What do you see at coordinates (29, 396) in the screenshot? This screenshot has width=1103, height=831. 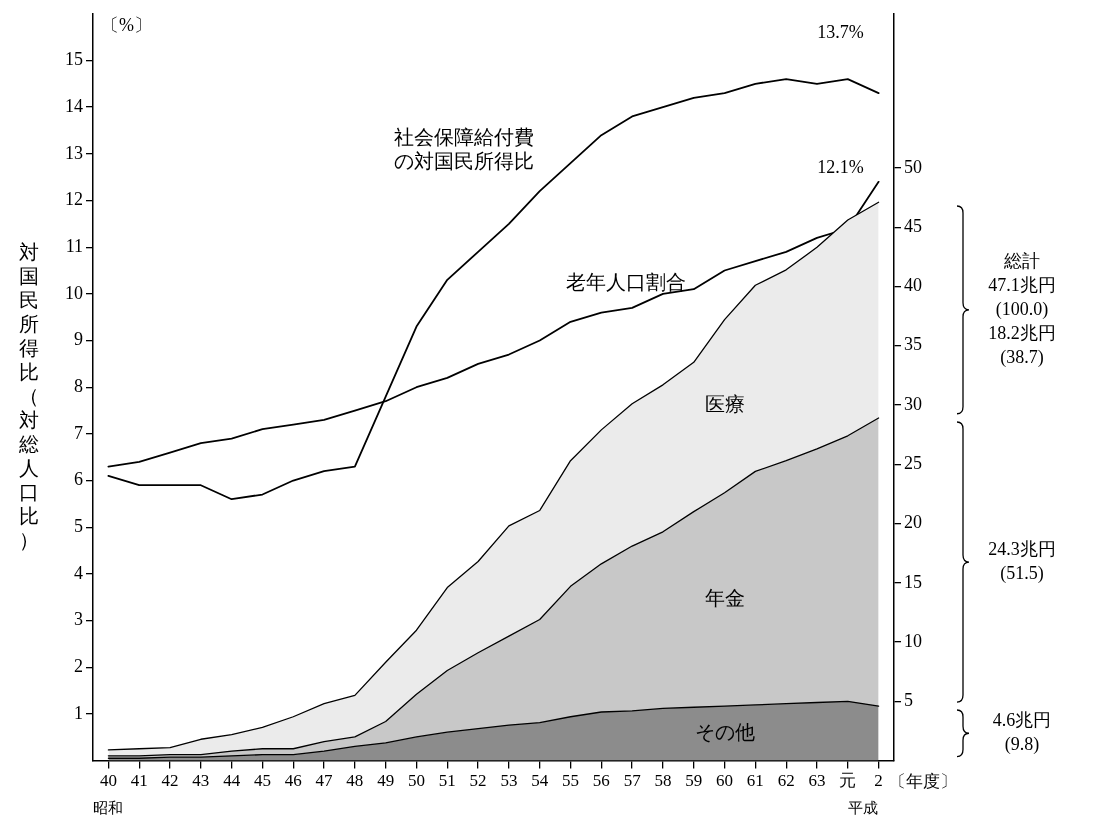 I see `text: 対国民所得比（対総人口比）` at bounding box center [29, 396].